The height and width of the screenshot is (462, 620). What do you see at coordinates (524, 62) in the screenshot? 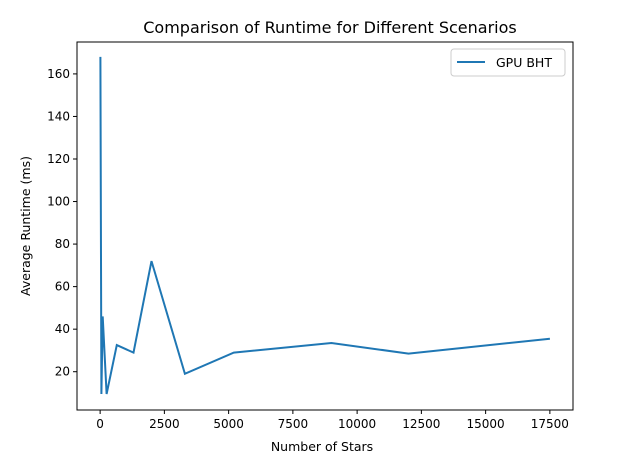
I see `legend-label: GPU BHT` at bounding box center [524, 62].